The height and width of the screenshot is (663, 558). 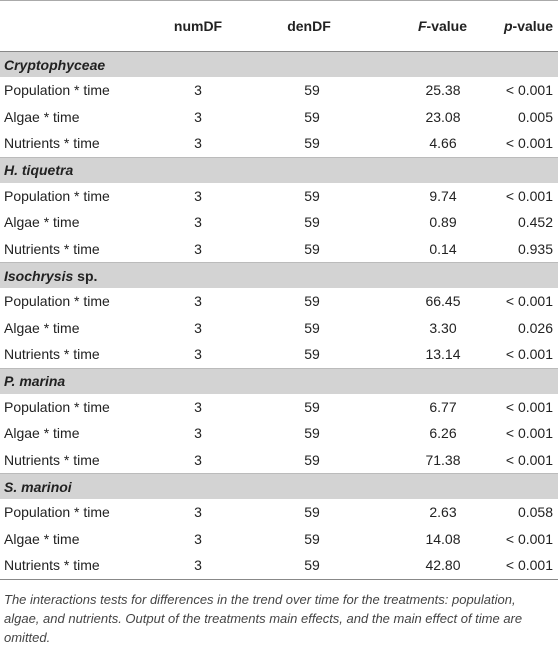 I want to click on data-row: Algae * time 3 59 14.08 < 0.001, so click(x=279, y=539).